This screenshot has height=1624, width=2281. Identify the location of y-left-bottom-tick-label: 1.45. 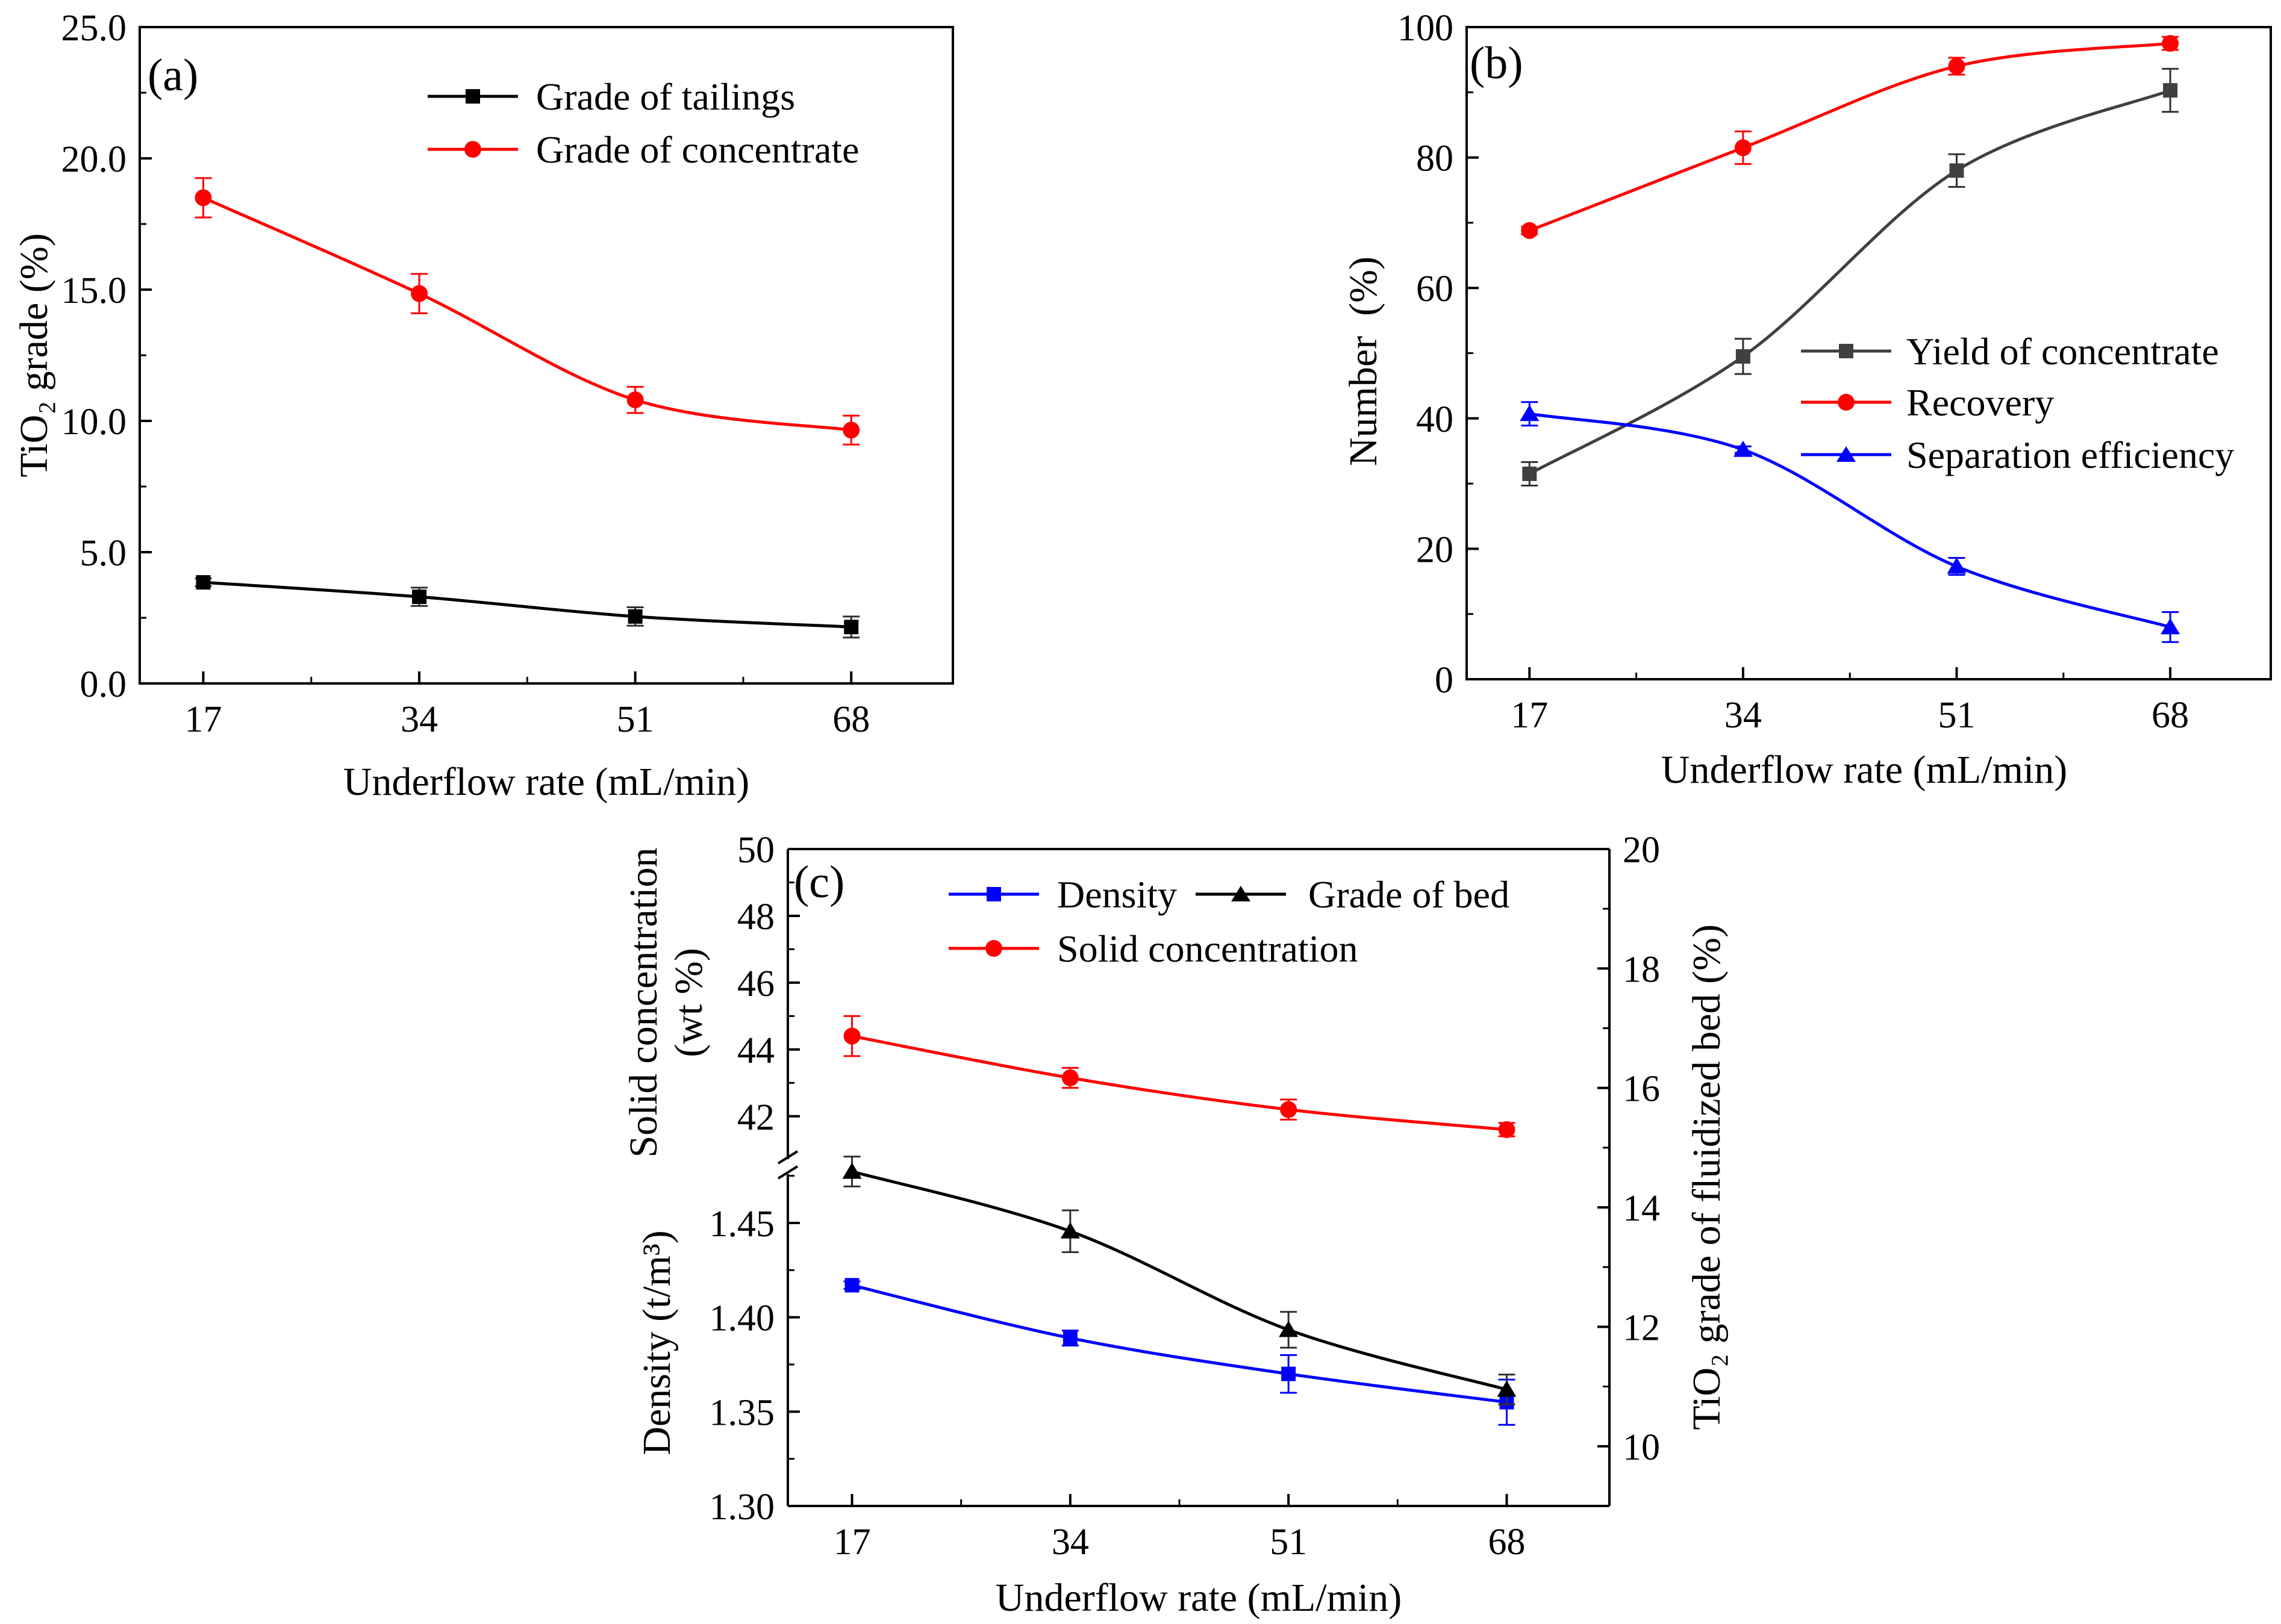
(742, 1224).